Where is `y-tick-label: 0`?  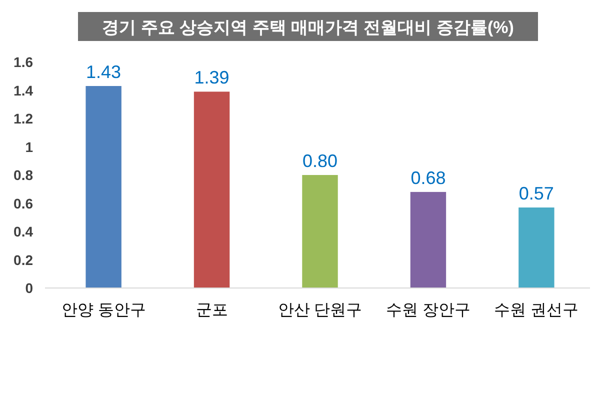 y-tick-label: 0 is located at coordinates (29, 288).